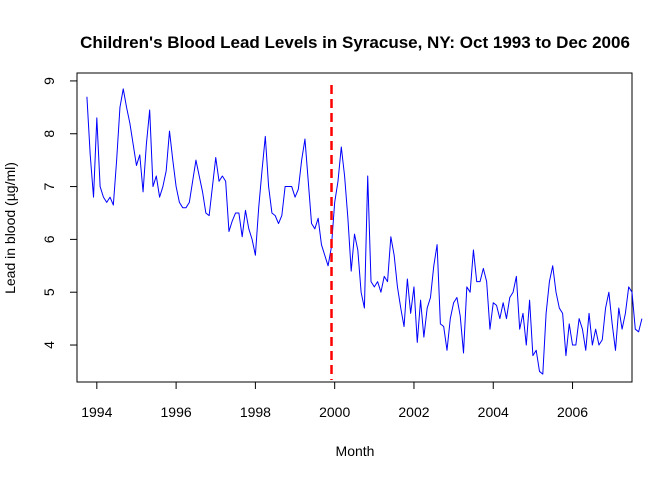  I want to click on y-tick-label: 9, so click(49, 81).